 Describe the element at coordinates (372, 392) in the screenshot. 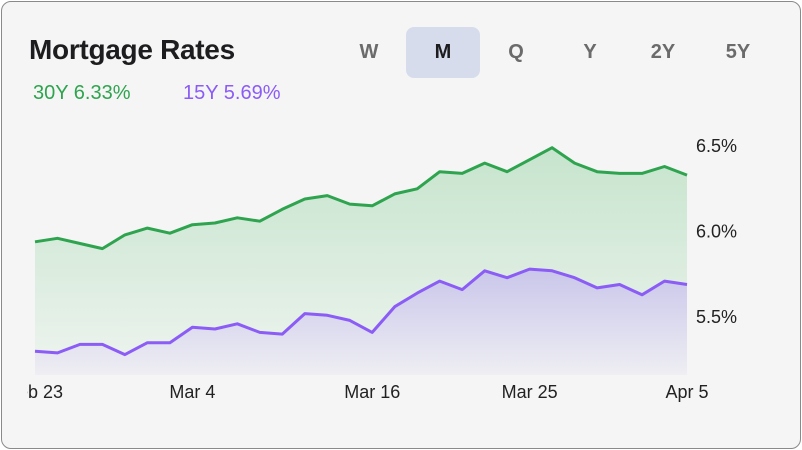

I see `x-tick-label: Mar 16` at that location.